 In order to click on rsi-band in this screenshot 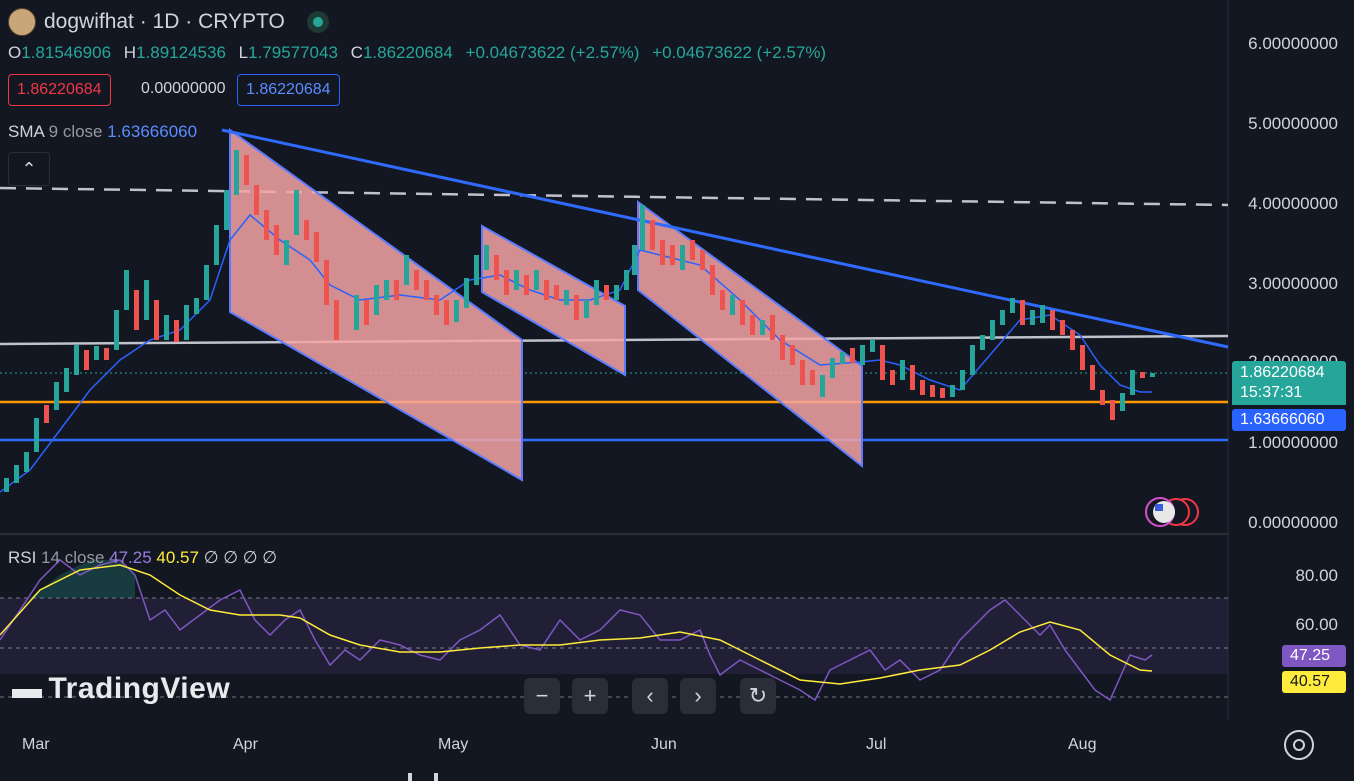, I will do `click(614, 636)`.